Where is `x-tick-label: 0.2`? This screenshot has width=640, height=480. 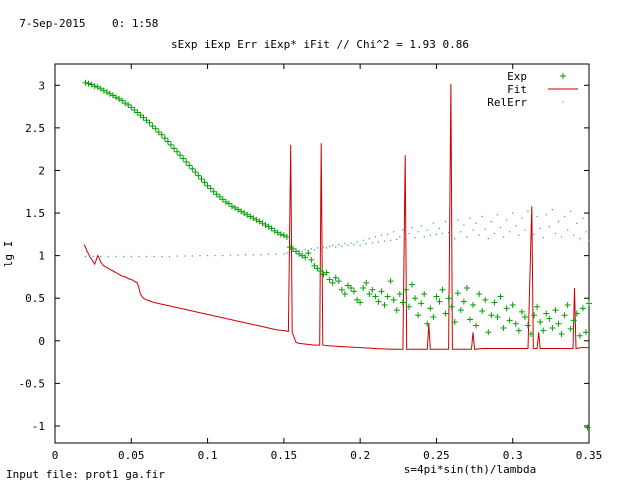
x-tick-label: 0.2 is located at coordinates (360, 455).